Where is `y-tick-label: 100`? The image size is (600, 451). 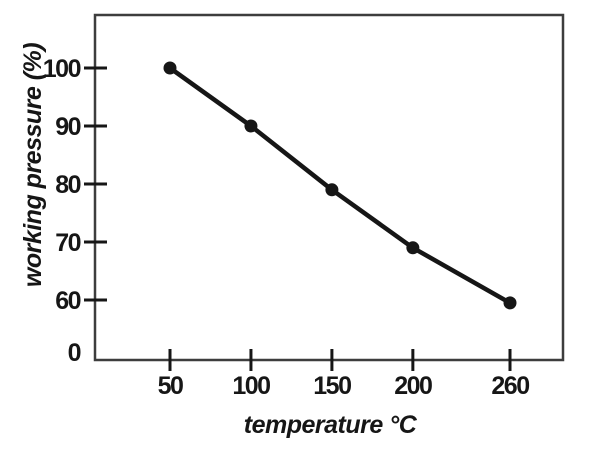
y-tick-label: 100 is located at coordinates (62, 69).